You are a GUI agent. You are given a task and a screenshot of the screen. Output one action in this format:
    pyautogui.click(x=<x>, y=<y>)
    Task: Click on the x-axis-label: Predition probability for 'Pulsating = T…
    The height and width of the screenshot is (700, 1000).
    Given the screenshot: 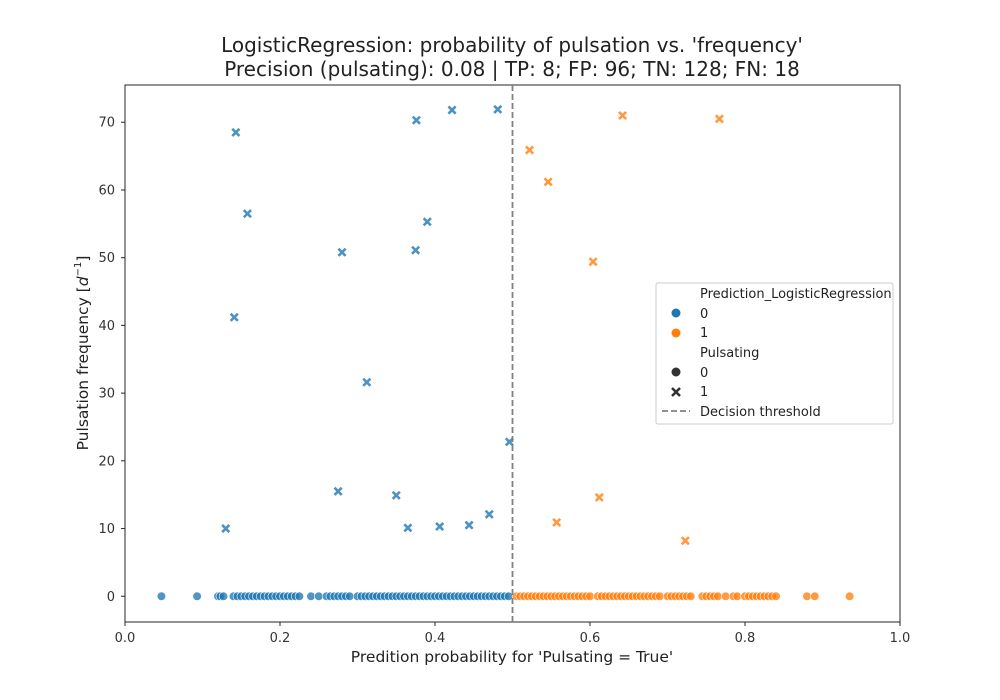 What is the action you would take?
    pyautogui.click(x=512, y=657)
    